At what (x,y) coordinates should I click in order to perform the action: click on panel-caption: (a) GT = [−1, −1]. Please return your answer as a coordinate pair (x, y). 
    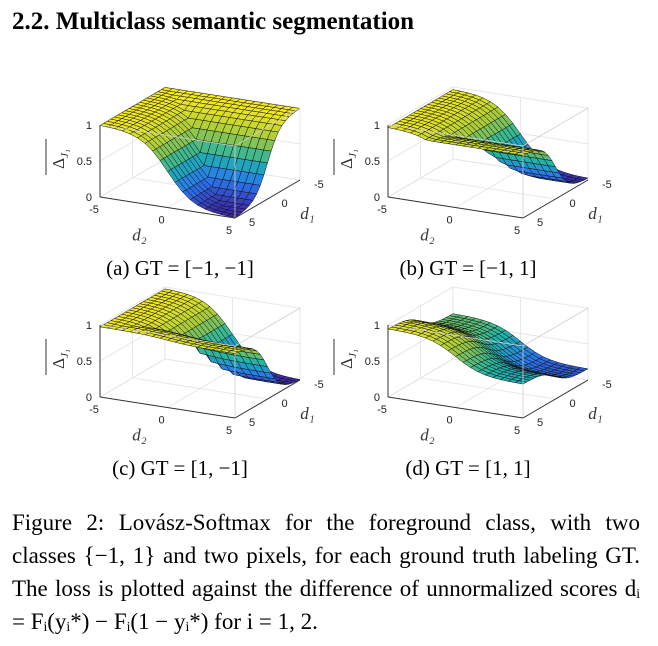
    Looking at the image, I should click on (180, 268).